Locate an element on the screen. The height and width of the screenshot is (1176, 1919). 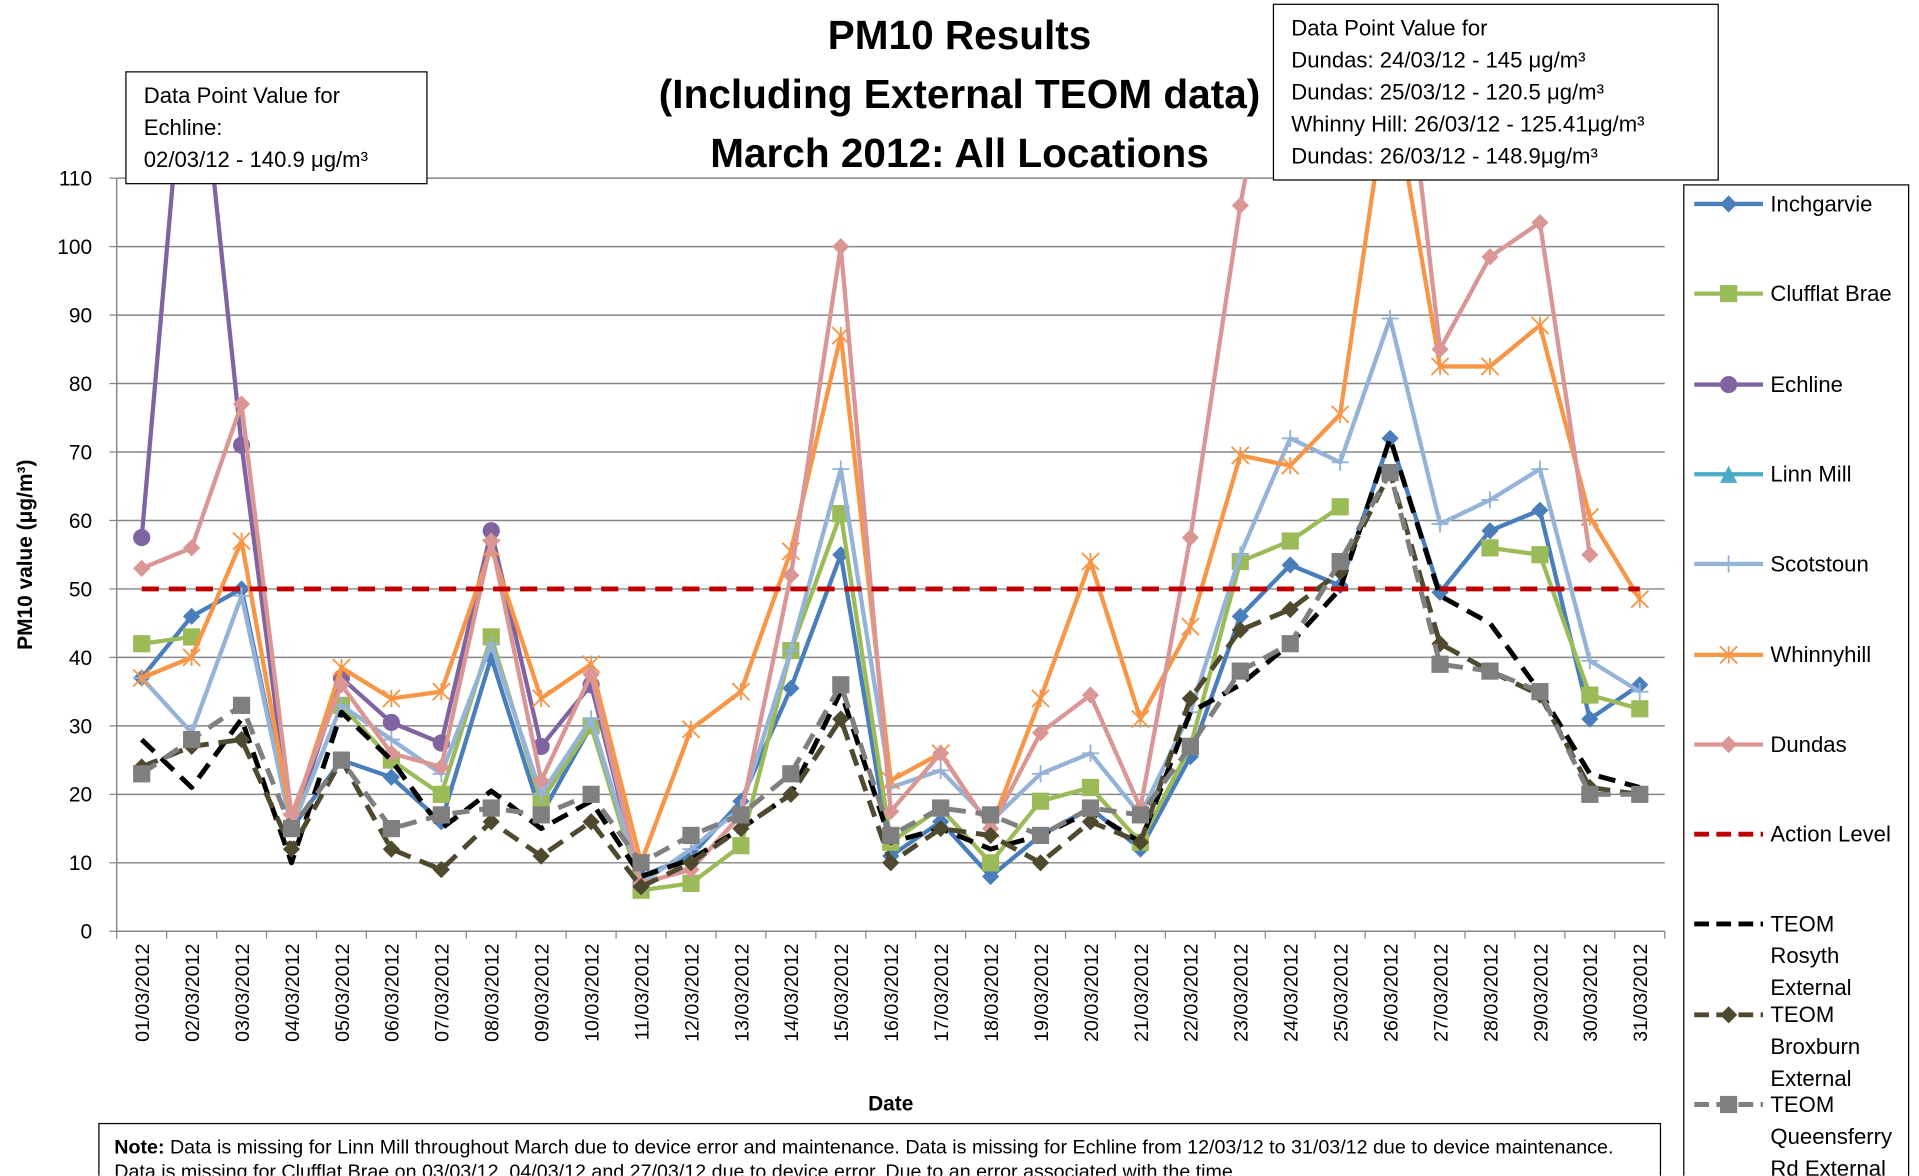
x-tick-label: 15/03/2012 is located at coordinates (842, 993).